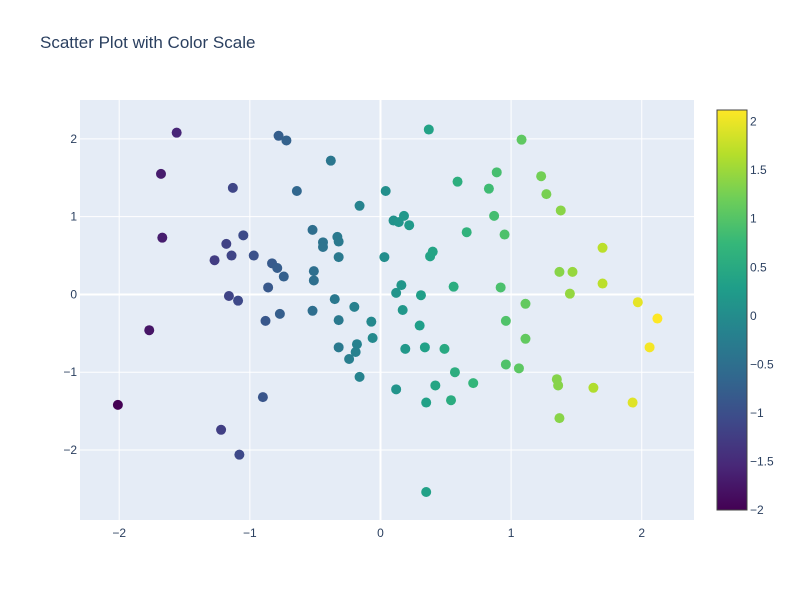 The image size is (800, 600). What do you see at coordinates (762, 364) in the screenshot?
I see `colorbar-tick-label: −0.5` at bounding box center [762, 364].